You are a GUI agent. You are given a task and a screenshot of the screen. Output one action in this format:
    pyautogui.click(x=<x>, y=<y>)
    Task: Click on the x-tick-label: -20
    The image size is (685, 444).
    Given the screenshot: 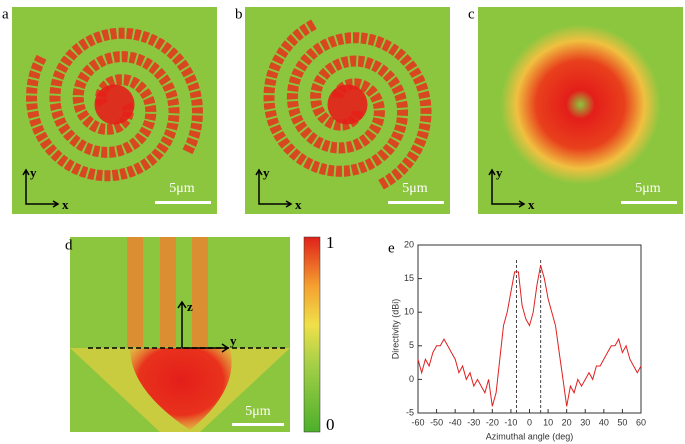 What is the action you would take?
    pyautogui.click(x=492, y=422)
    